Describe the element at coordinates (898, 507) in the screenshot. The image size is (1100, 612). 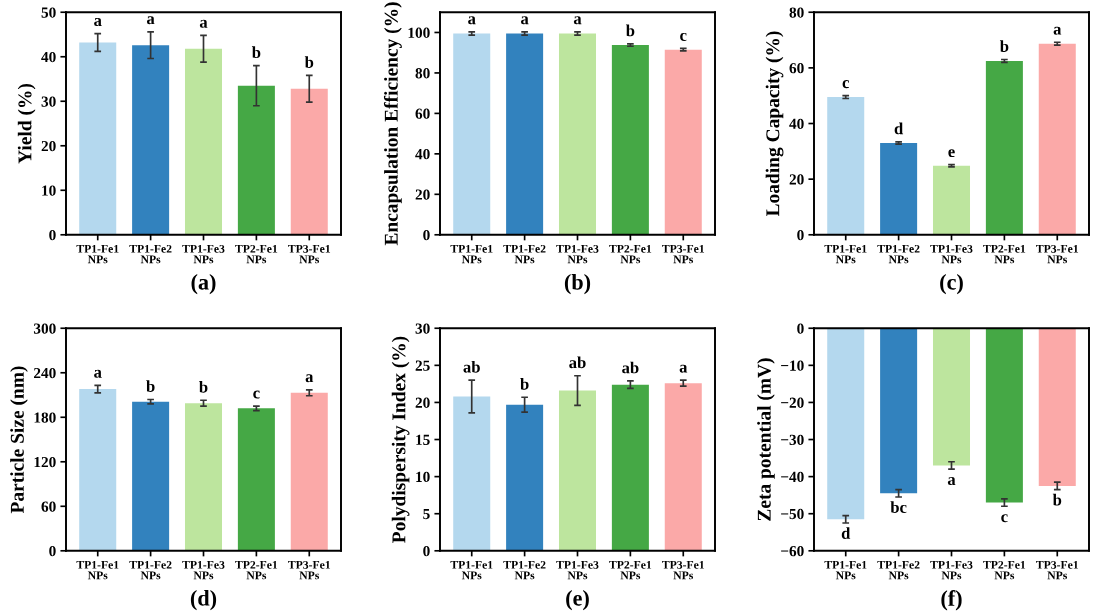
I see `data-label: bc` at that location.